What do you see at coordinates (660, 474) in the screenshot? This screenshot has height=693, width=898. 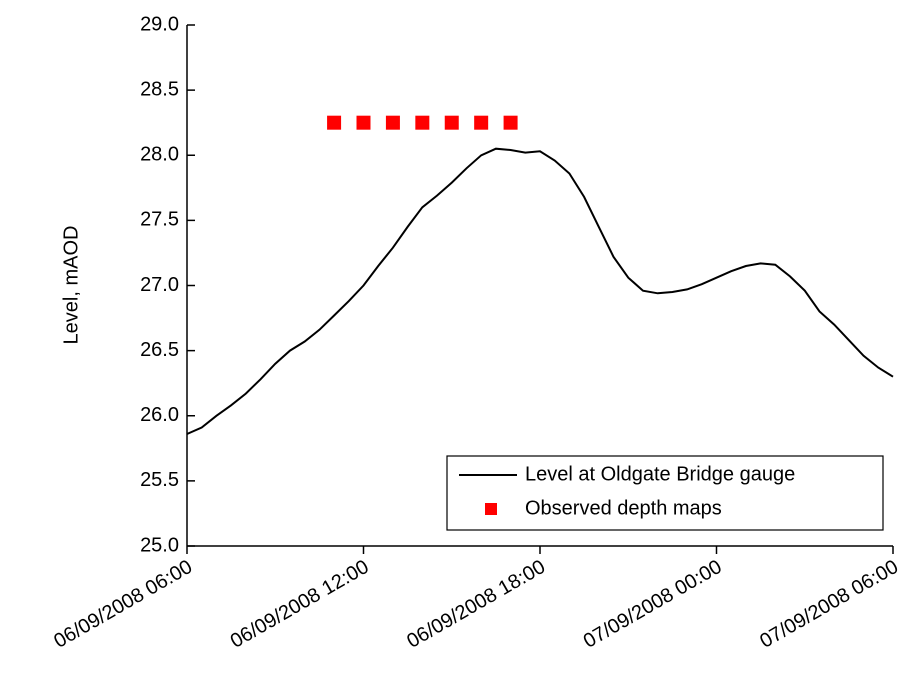 I see `legend-label: Level at Oldgate Bridge gauge` at bounding box center [660, 474].